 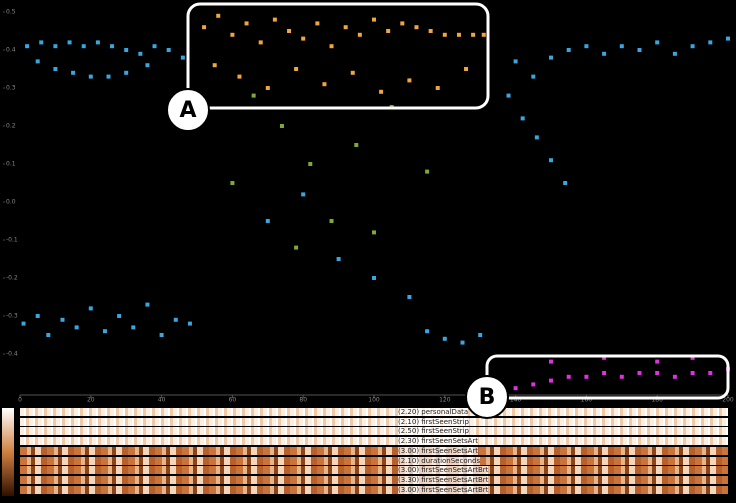 I want to click on x-tick-label: 100, so click(x=374, y=400).